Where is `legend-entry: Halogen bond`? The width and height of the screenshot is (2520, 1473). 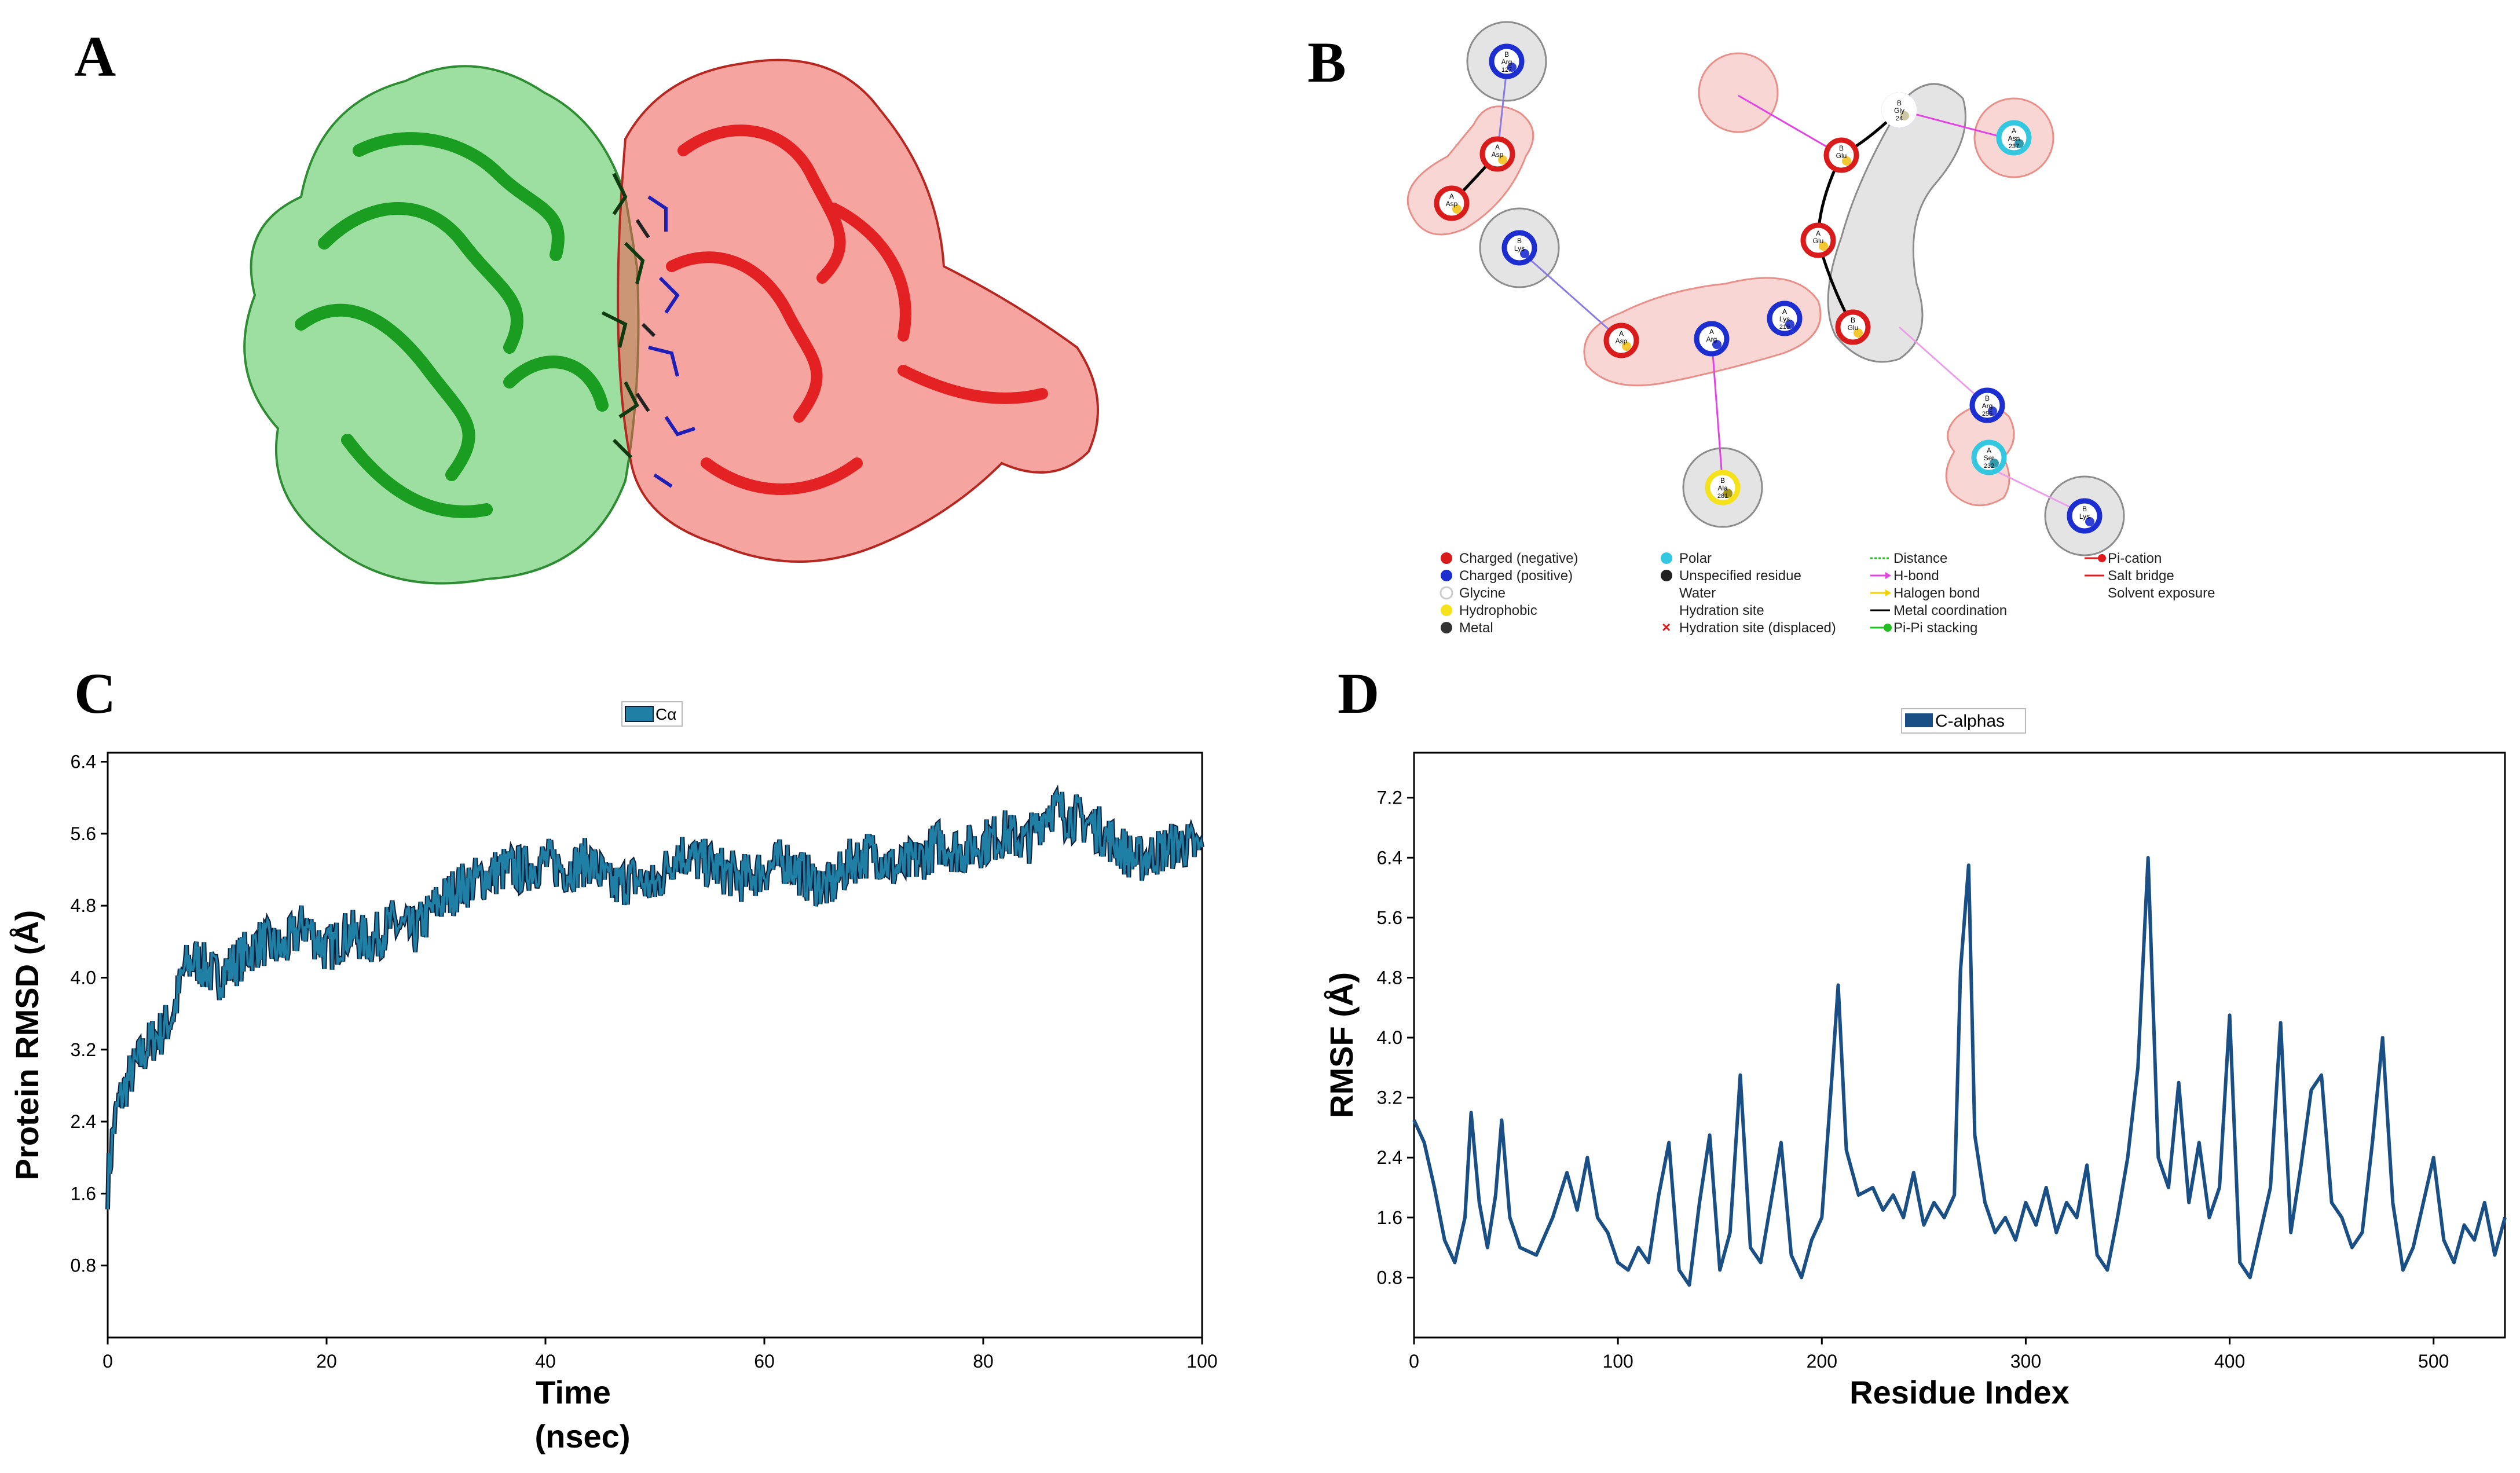
legend-entry: Halogen bond is located at coordinates (1925, 593).